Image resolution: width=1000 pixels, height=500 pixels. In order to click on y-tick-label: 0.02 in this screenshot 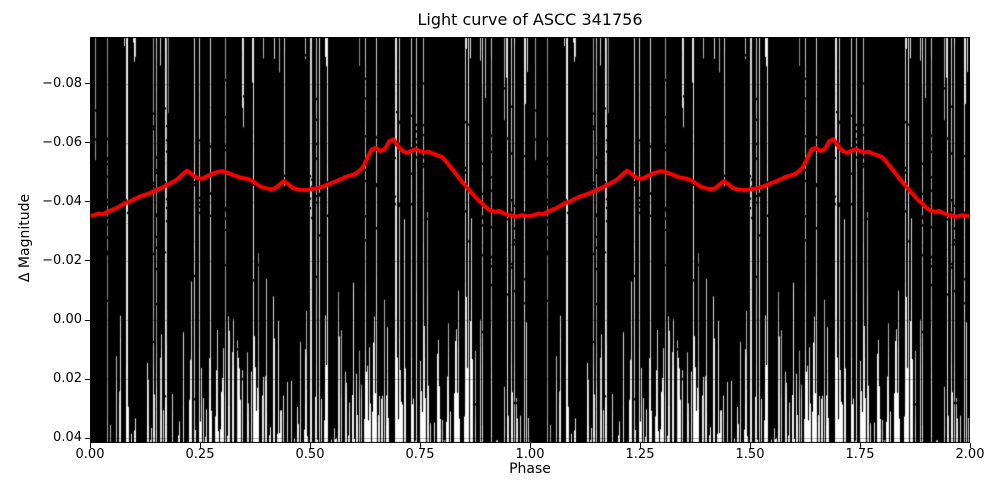, I will do `click(67, 378)`.